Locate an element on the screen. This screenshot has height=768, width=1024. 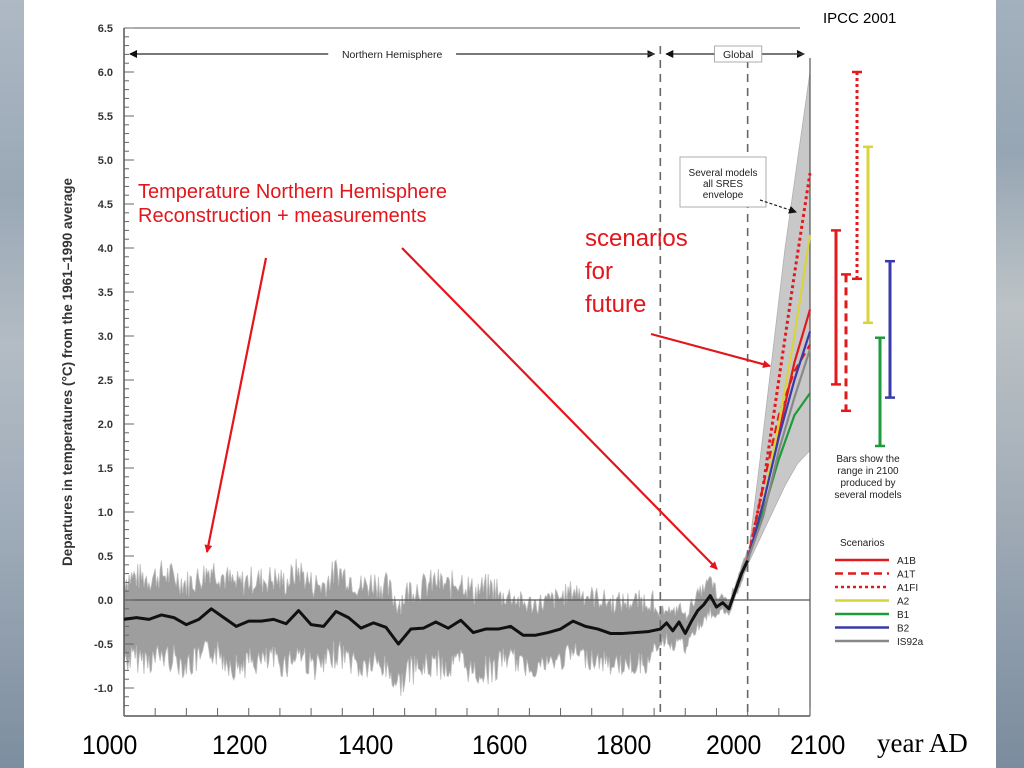
envelope-label-line: all SRES is located at coordinates (723, 184).